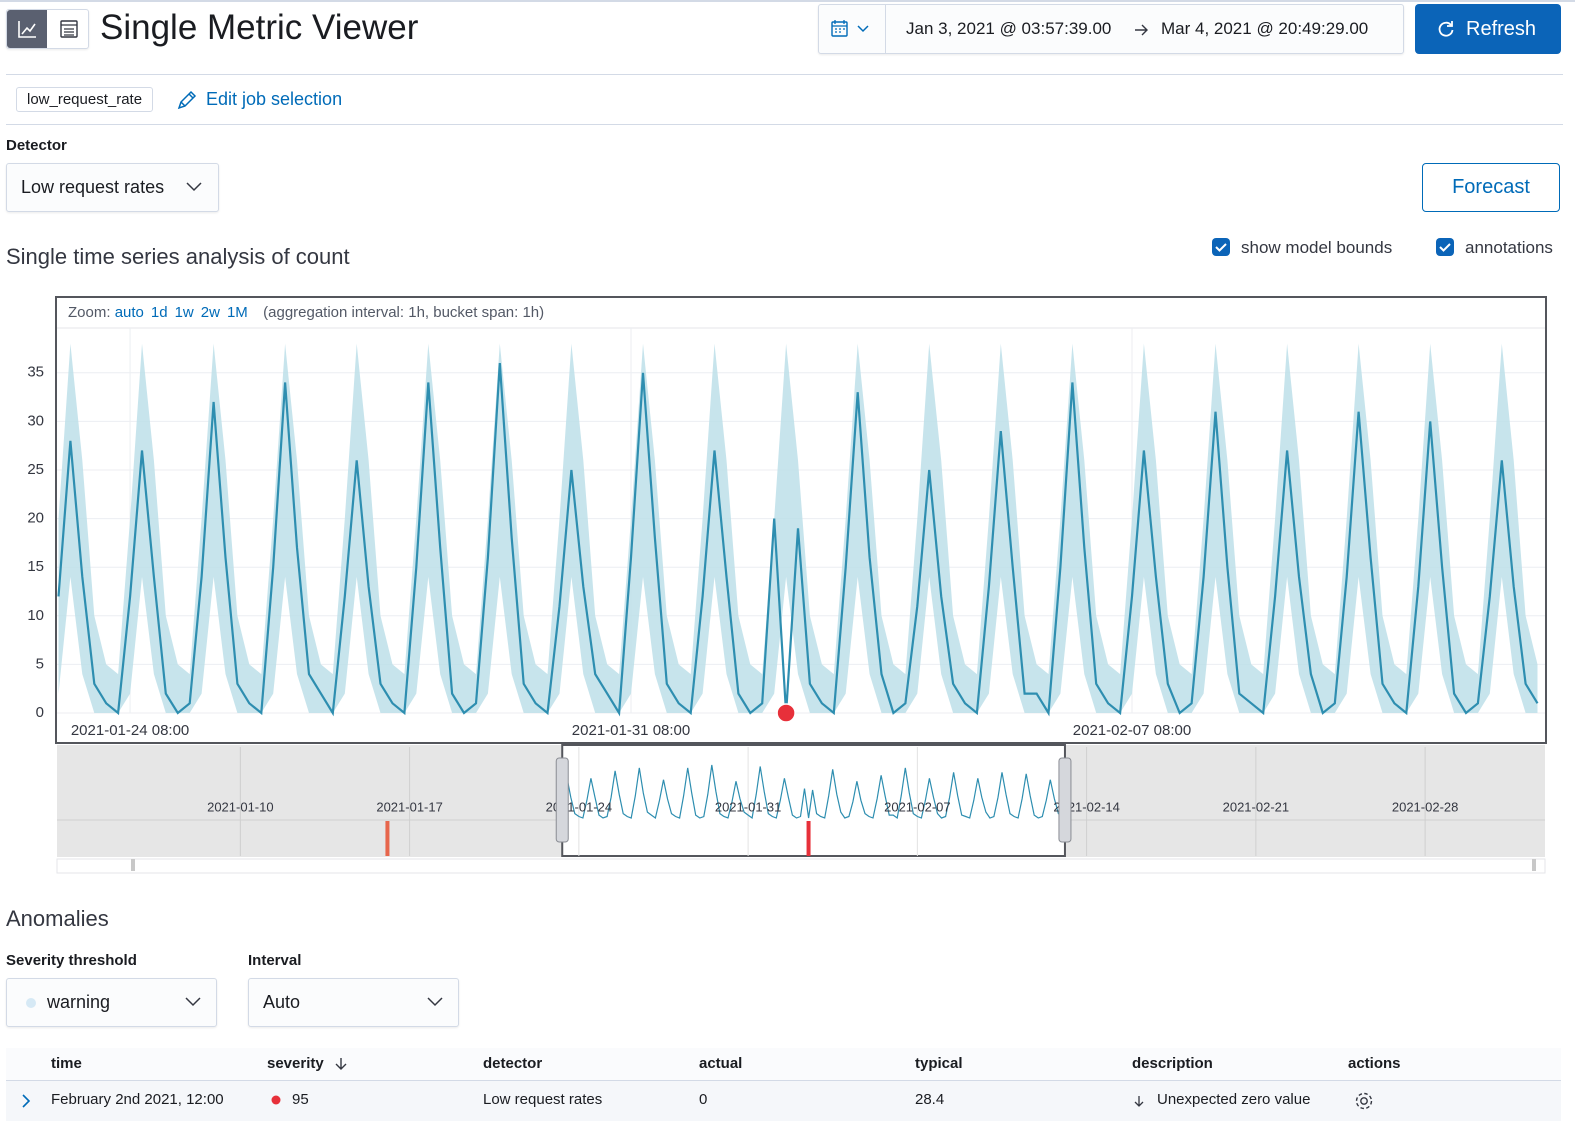 The width and height of the screenshot is (1575, 1126). Describe the element at coordinates (111, 1002) in the screenshot. I see `severity-select: warning` at that location.